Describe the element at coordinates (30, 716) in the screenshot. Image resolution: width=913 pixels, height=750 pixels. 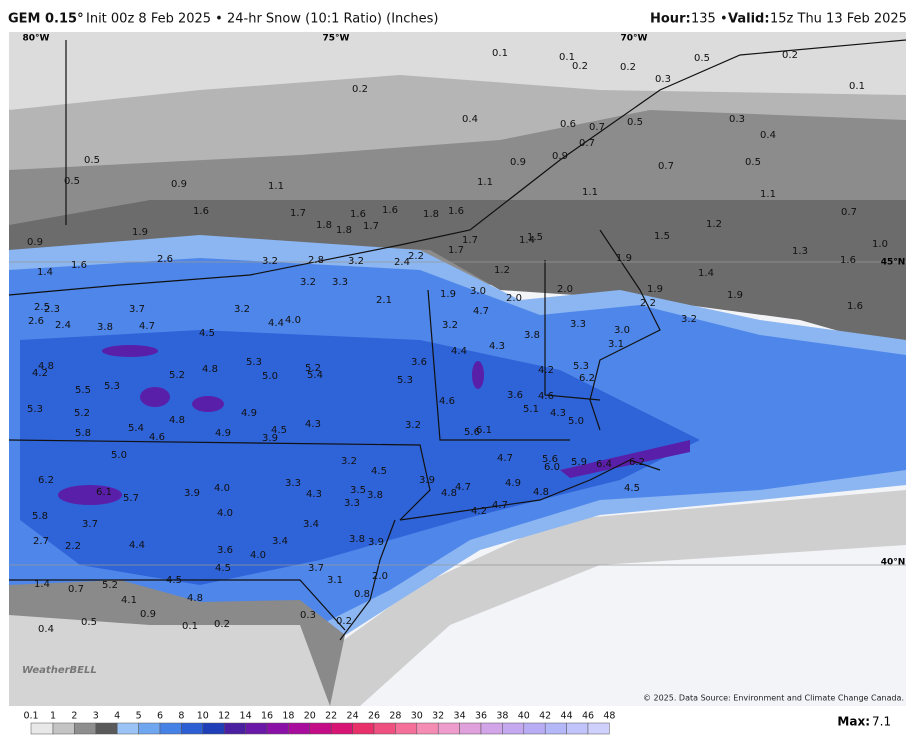
I see `colorbar-label: 0.1` at that location.